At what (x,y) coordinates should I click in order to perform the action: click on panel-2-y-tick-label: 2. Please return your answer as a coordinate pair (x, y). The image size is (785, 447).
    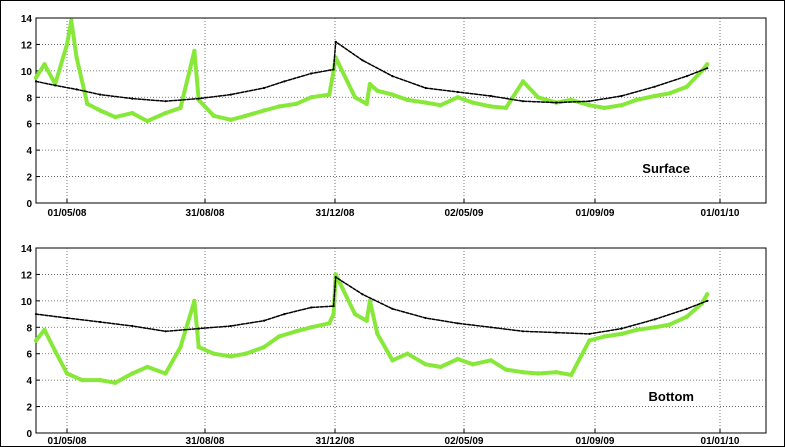
    Looking at the image, I should click on (29, 408).